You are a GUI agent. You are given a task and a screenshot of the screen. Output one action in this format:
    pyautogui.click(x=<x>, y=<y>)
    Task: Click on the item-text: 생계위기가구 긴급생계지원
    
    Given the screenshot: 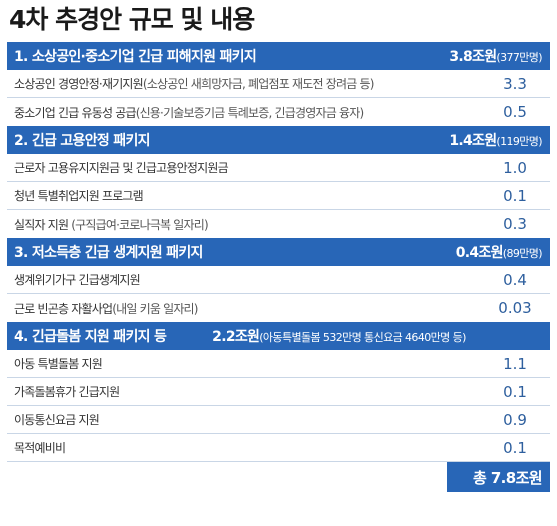 What is the action you would take?
    pyautogui.click(x=77, y=279)
    